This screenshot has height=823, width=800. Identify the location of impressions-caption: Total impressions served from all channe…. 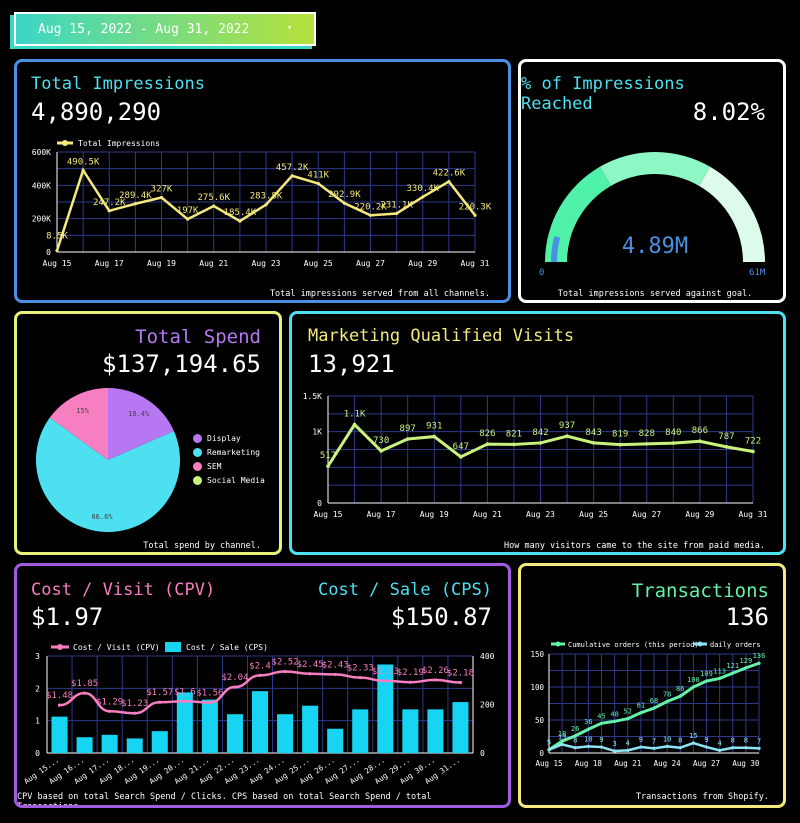
(379, 294).